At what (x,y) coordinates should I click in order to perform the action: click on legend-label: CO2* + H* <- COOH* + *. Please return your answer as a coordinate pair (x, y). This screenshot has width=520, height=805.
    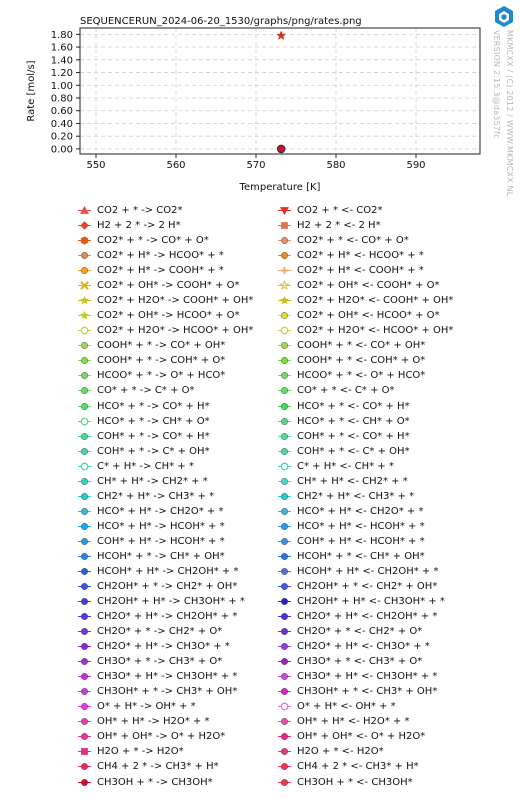
    Looking at the image, I should click on (360, 271).